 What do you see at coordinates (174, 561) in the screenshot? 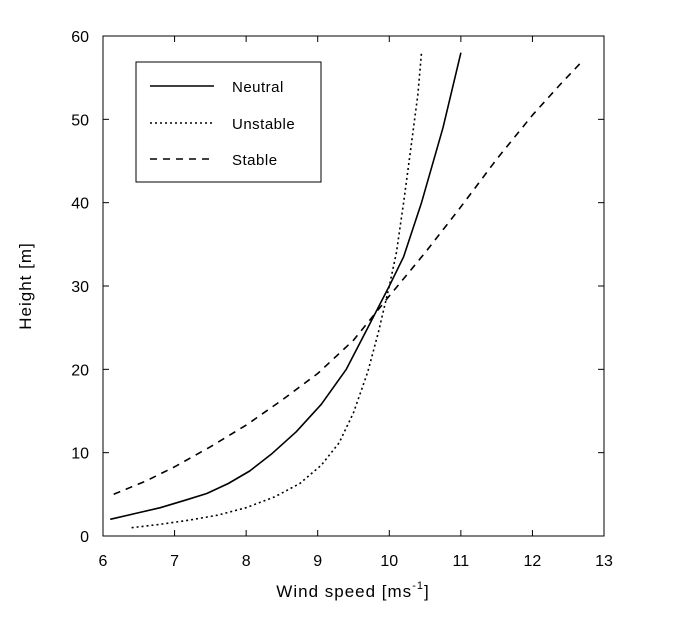
I see `x-tick-label: 7` at bounding box center [174, 561].